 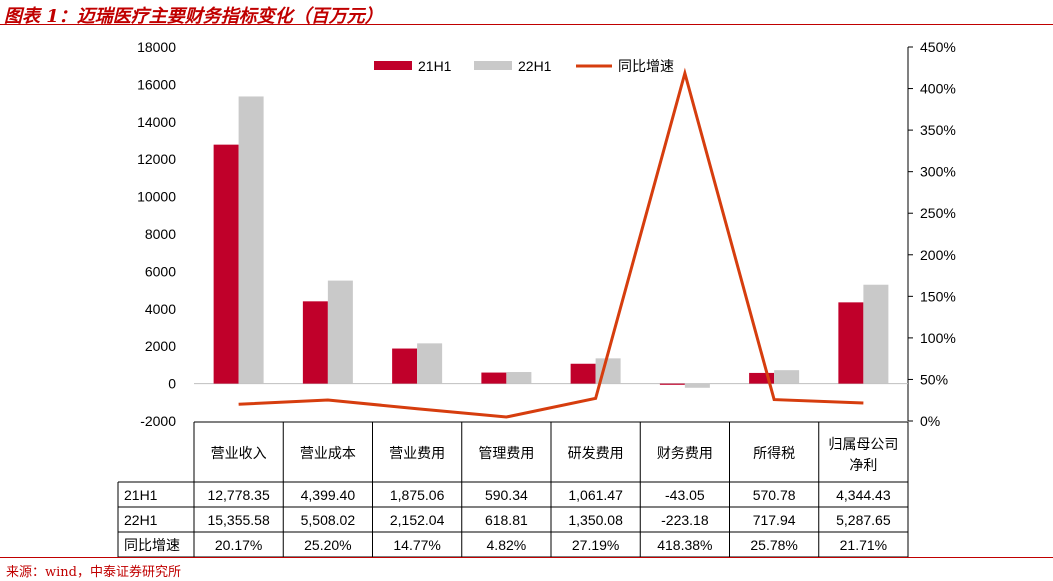 I want to click on table-header-label: 研发费用, so click(x=596, y=453).